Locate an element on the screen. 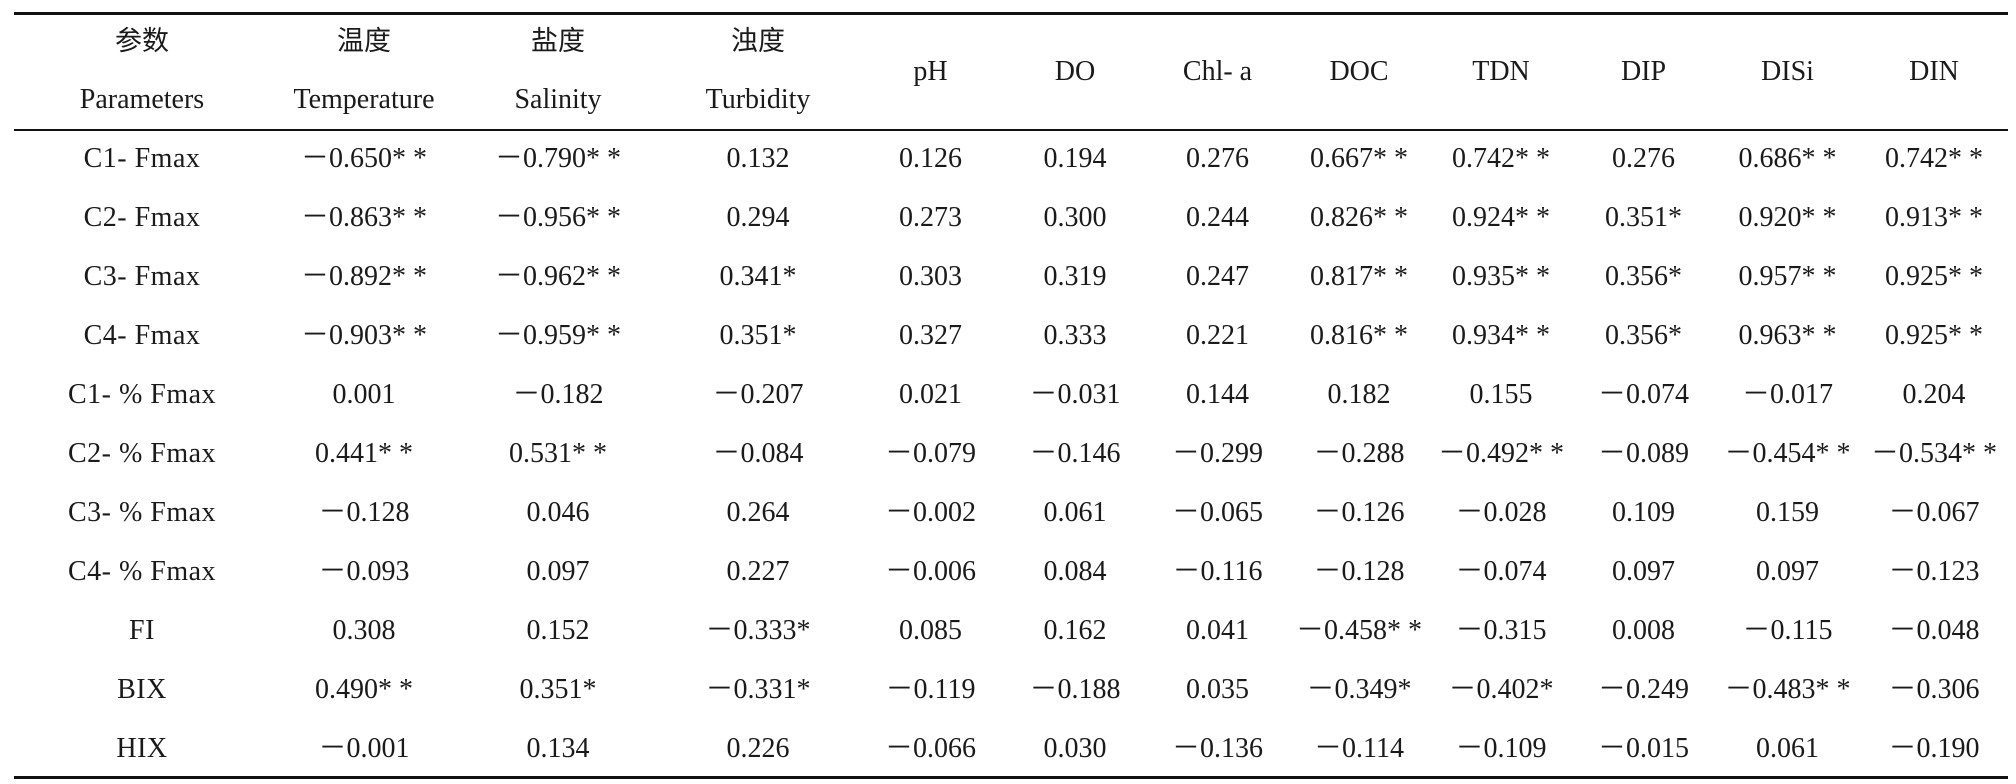 The width and height of the screenshot is (2016, 784). correlation-value-cell: 0.134 is located at coordinates (558, 748).